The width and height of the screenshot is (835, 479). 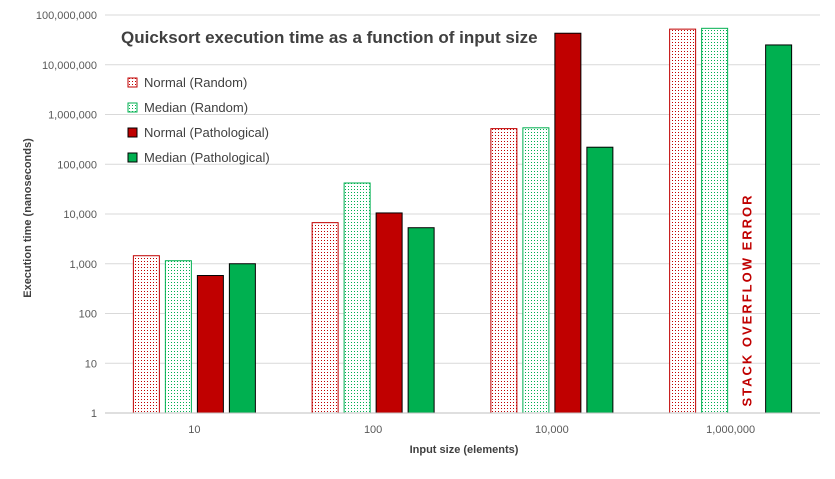 I want to click on stack-overflow-annotation: STACK OVERFLOW ERROR, so click(x=747, y=299).